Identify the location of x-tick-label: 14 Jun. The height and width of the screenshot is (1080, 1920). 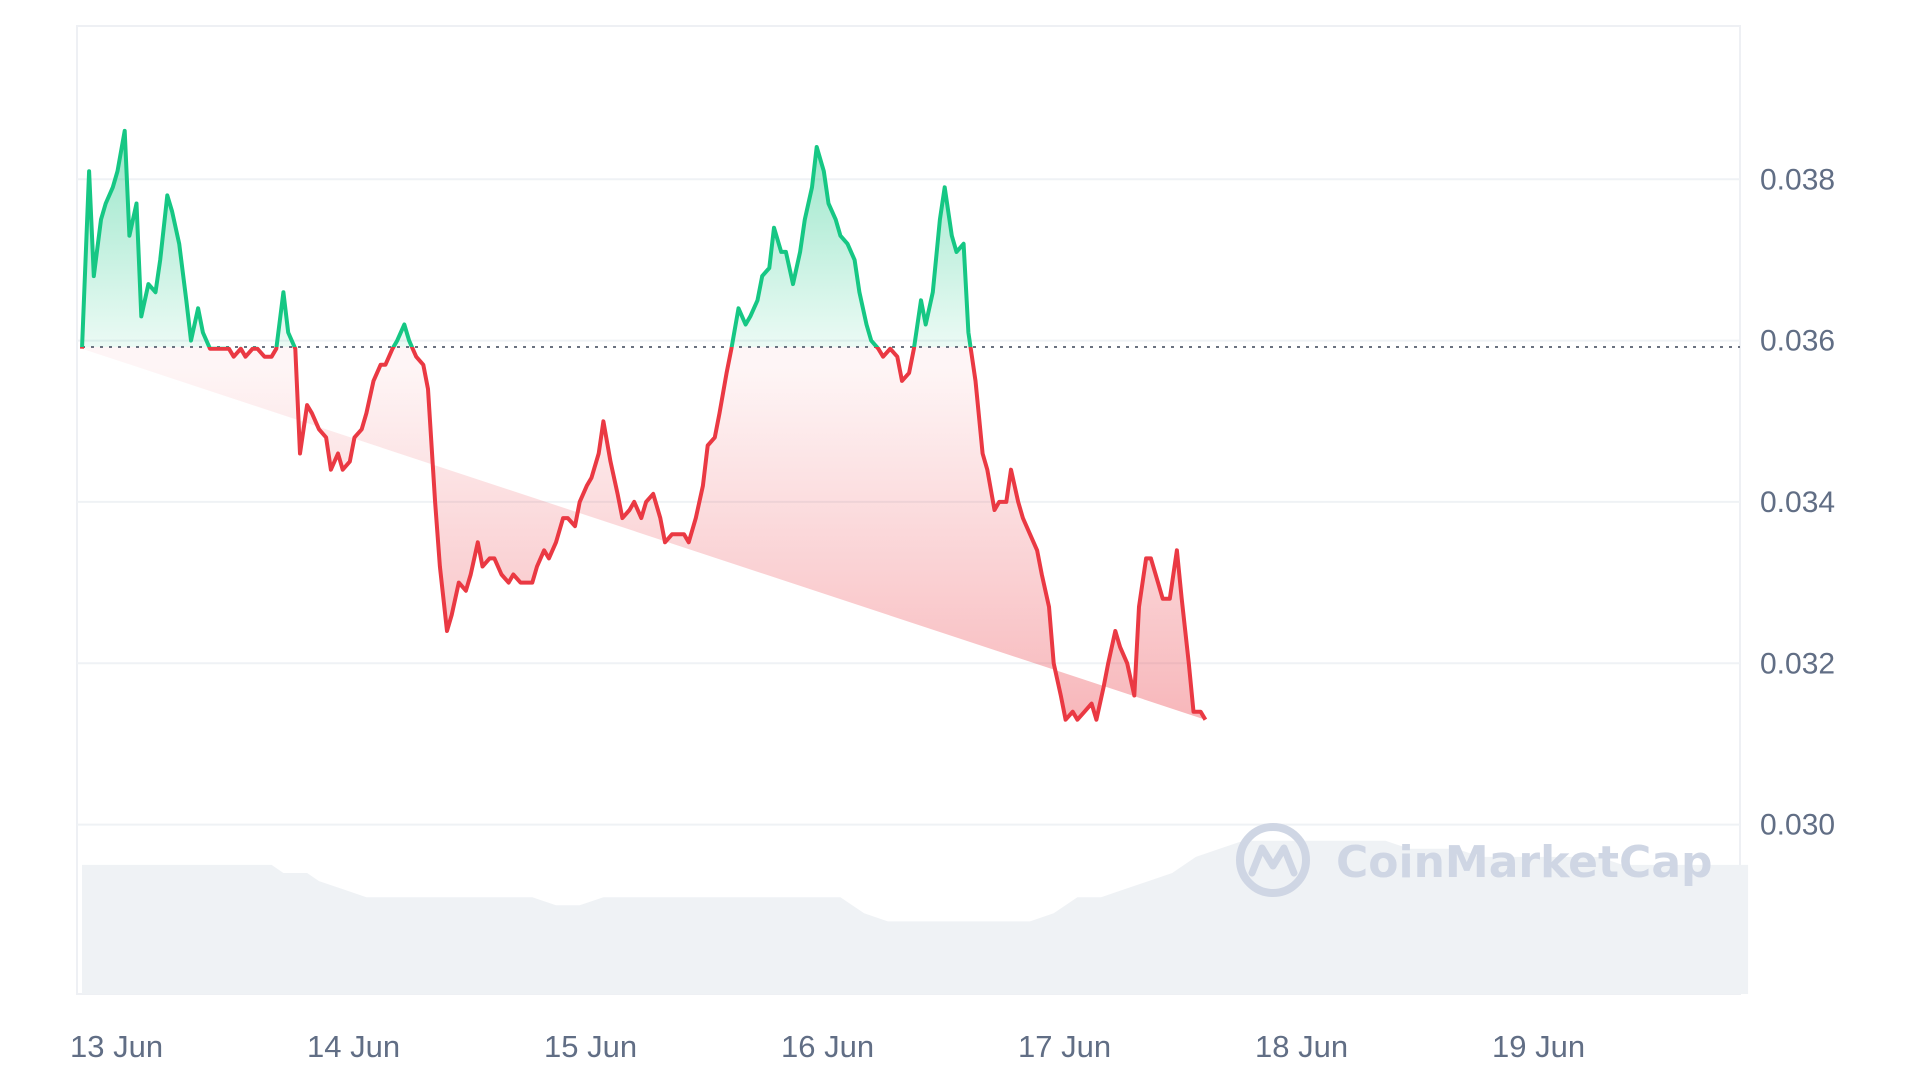
(353, 1046).